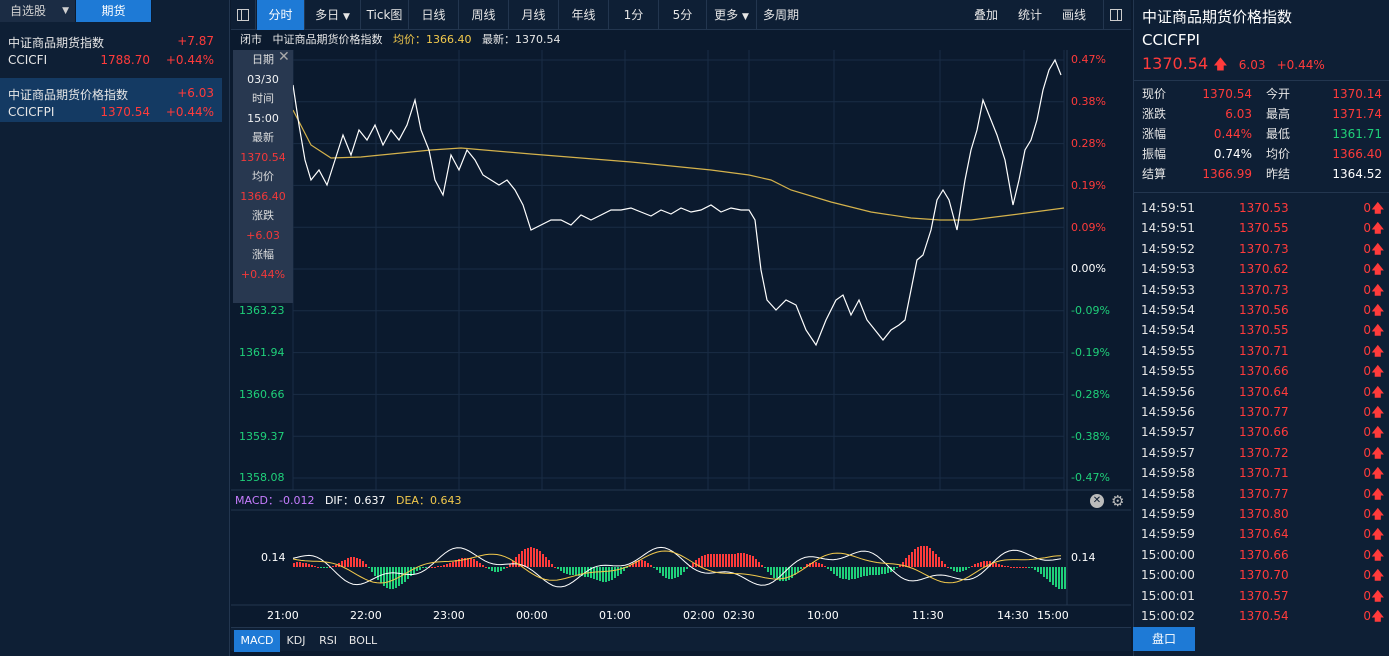 This screenshot has width=1389, height=656. I want to click on tab-tick: Tick图, so click(385, 15).